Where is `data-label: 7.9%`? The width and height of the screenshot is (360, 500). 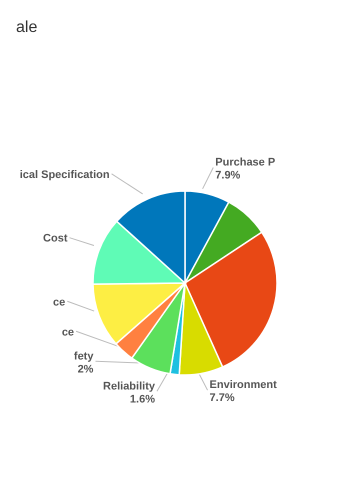
data-label: 7.9% is located at coordinates (228, 175).